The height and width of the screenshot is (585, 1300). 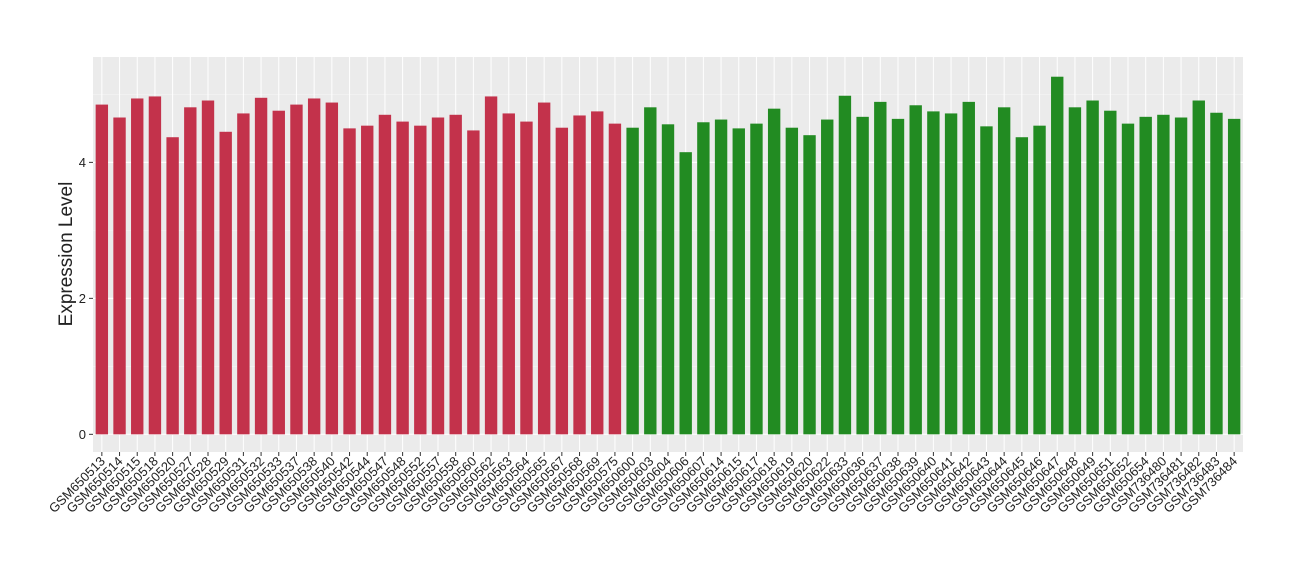 I want to click on y-tick-label: 0, so click(x=82, y=434).